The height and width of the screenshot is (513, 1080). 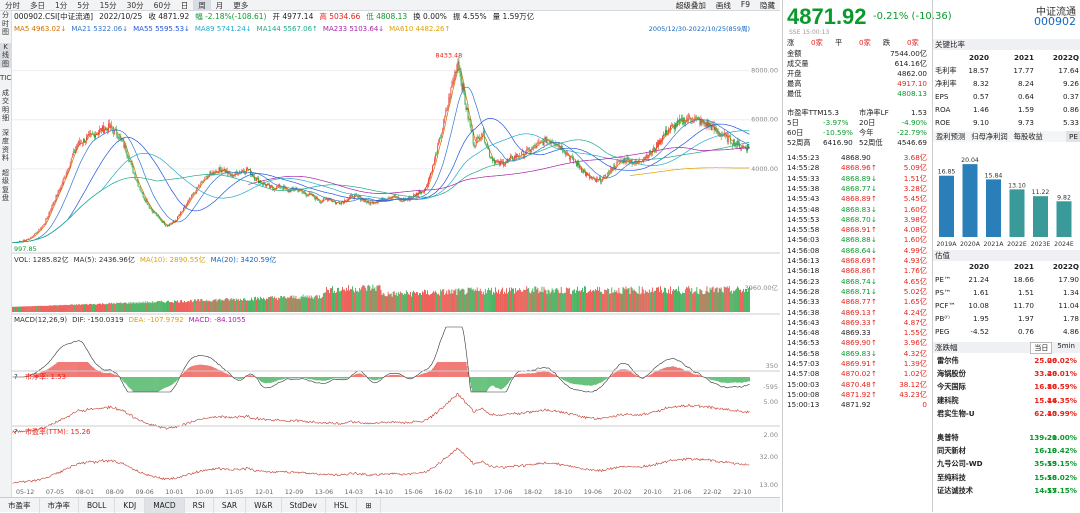 I want to click on indicator-tab: MACD, so click(x=164, y=505).